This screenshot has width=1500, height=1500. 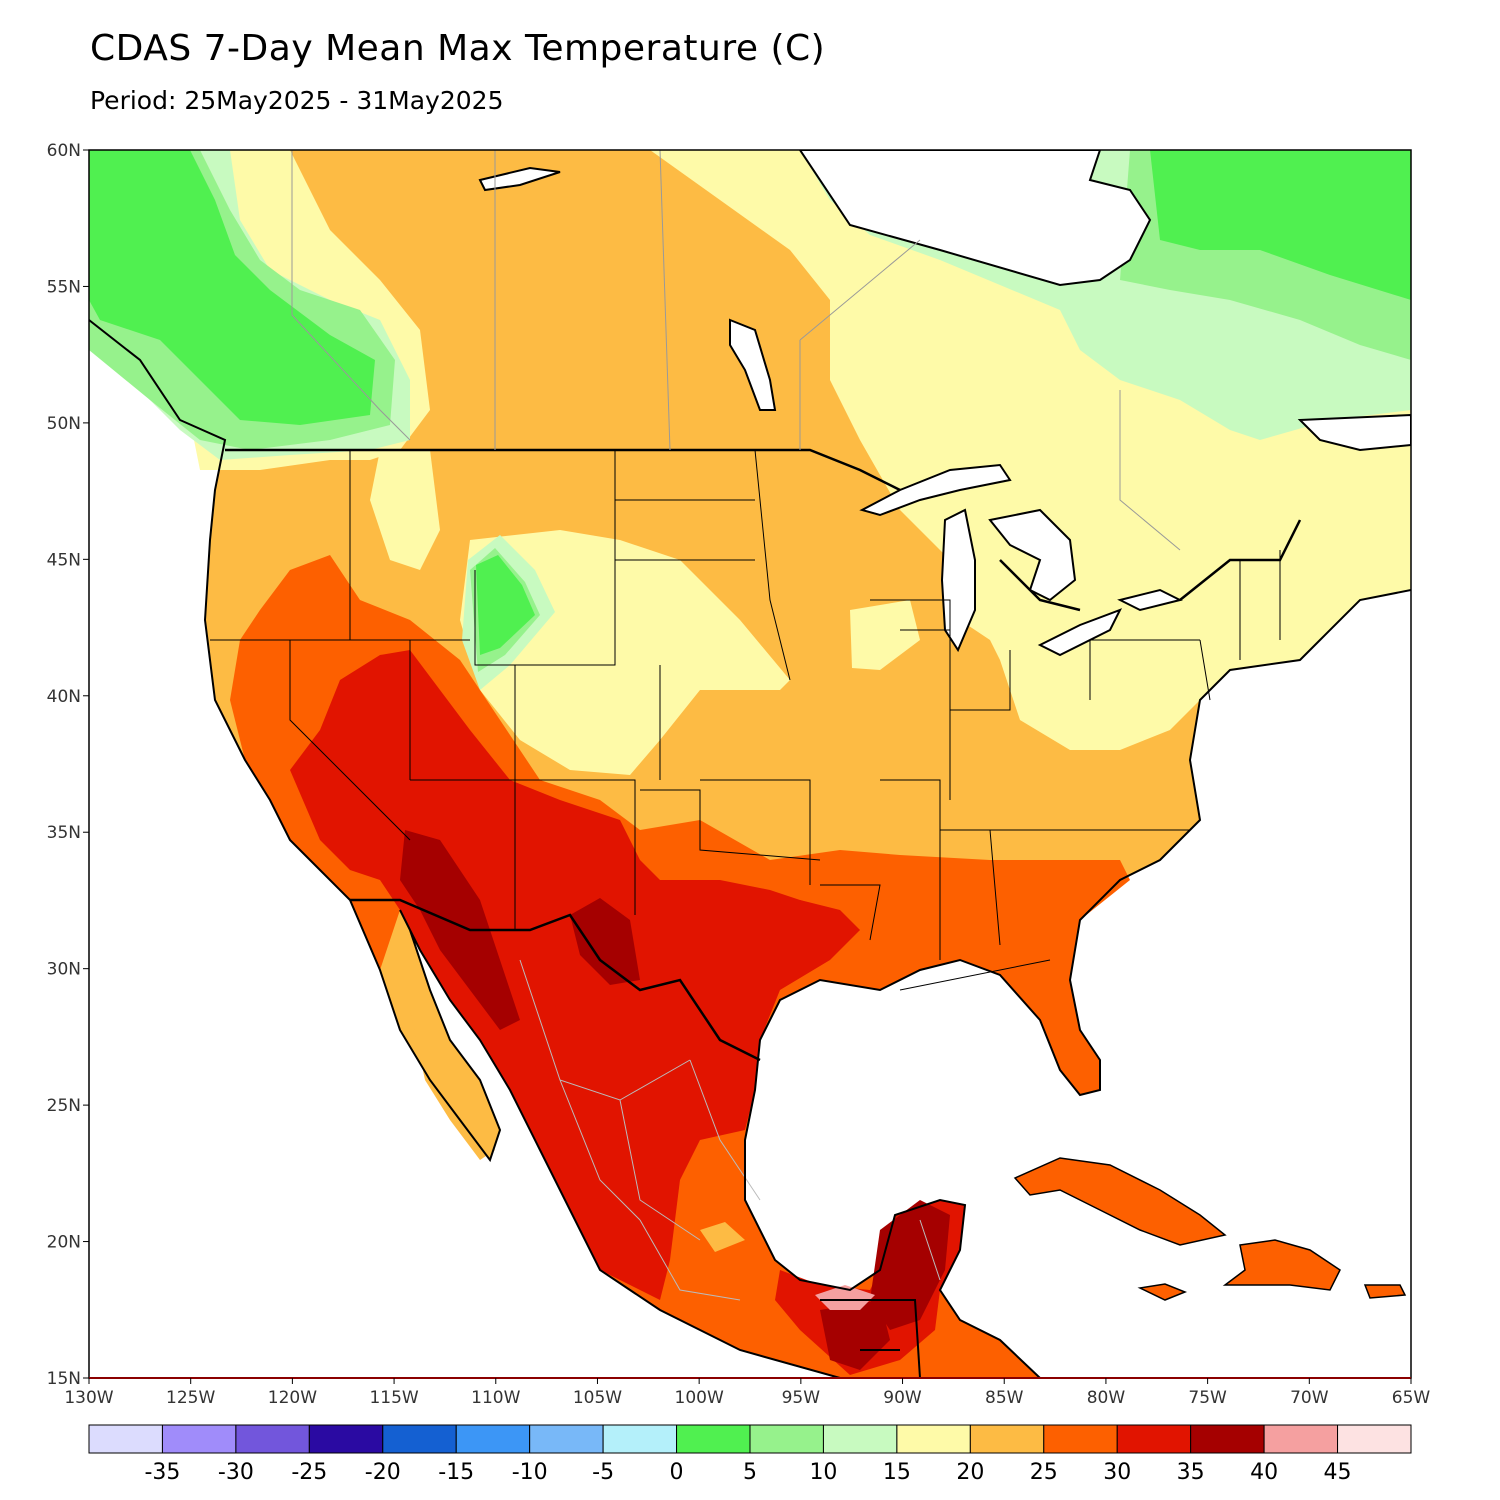 I want to click on lon-tick-label: 70W, so click(x=1309, y=1398).